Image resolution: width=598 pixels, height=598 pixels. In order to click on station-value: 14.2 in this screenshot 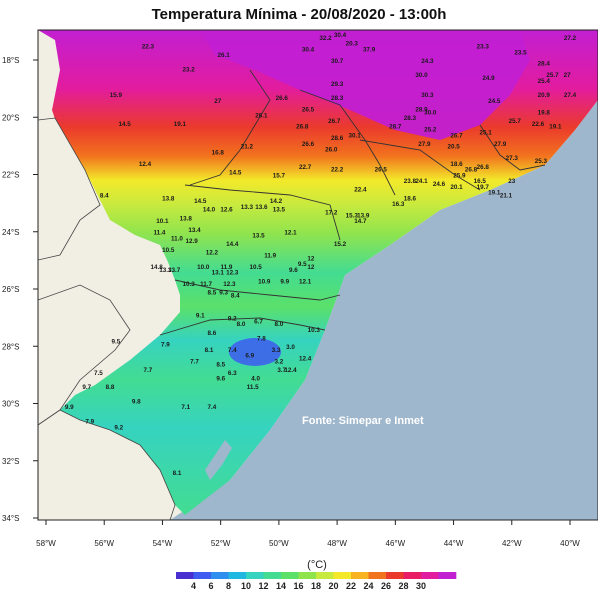, I will do `click(276, 201)`.